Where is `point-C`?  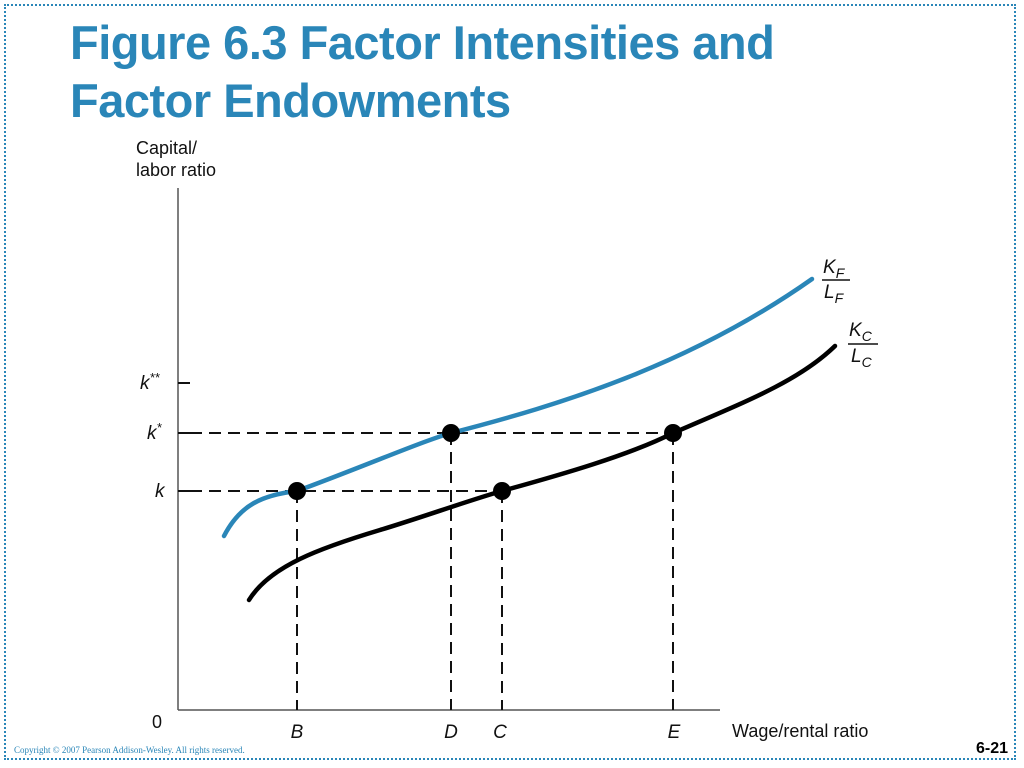 point-C is located at coordinates (502, 491).